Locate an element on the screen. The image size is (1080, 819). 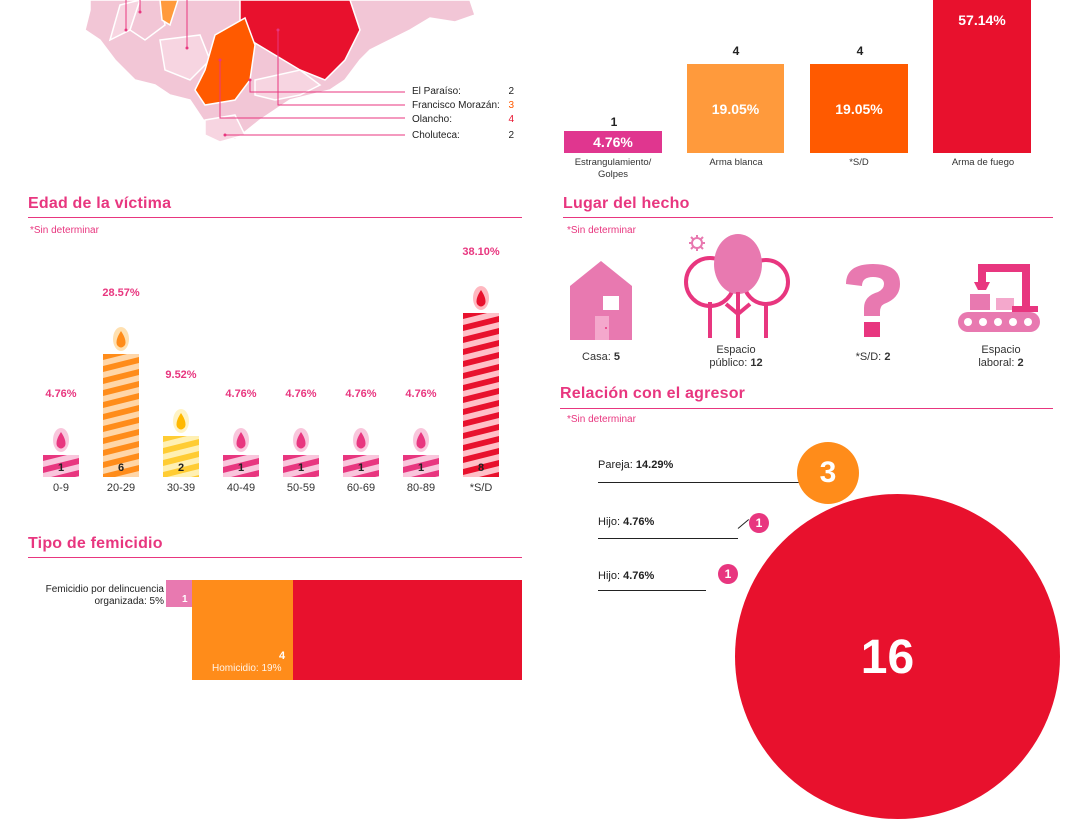
legend-name: Francisco Morazán: is located at coordinates (456, 105).